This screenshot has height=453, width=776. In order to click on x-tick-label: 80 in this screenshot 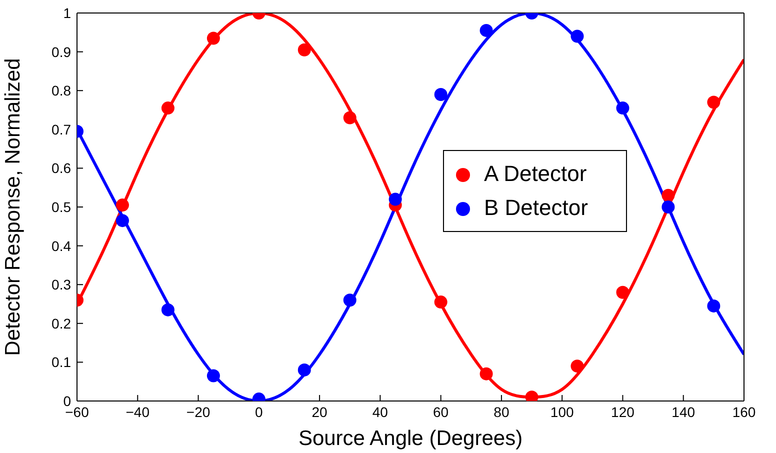, I will do `click(502, 412)`.